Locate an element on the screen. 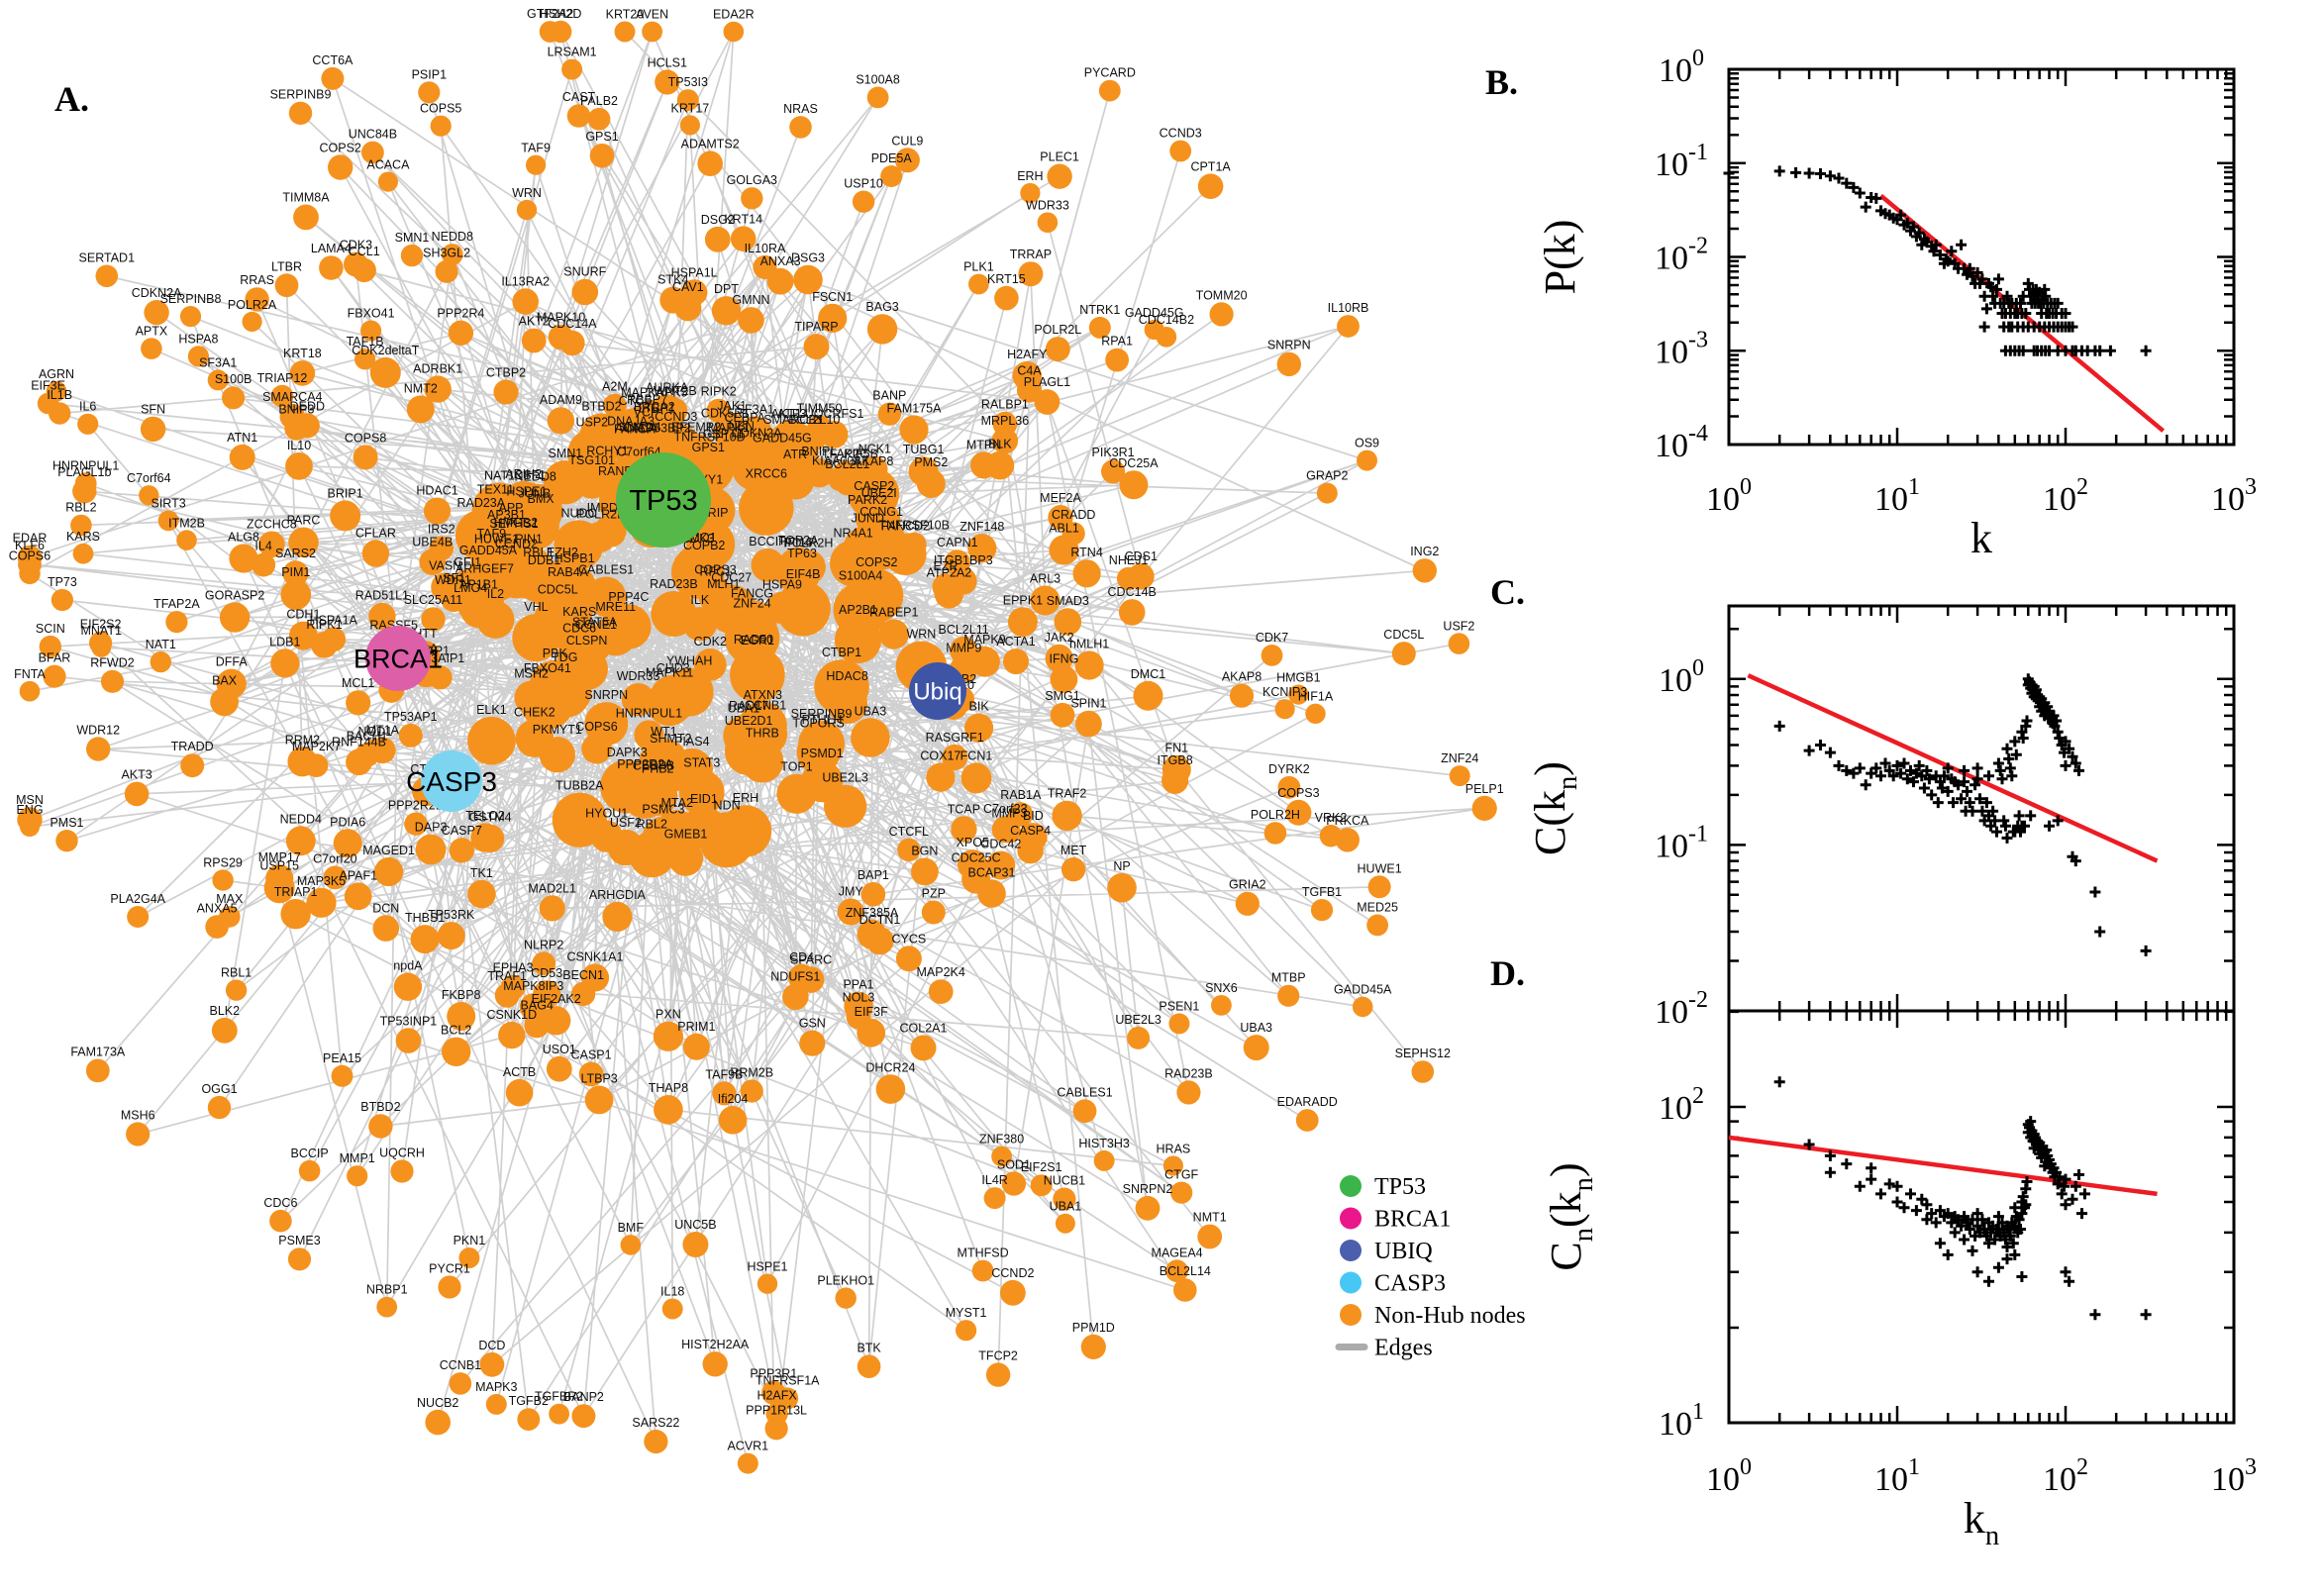  legend-label-tp53: TP53 is located at coordinates (1400, 1187).